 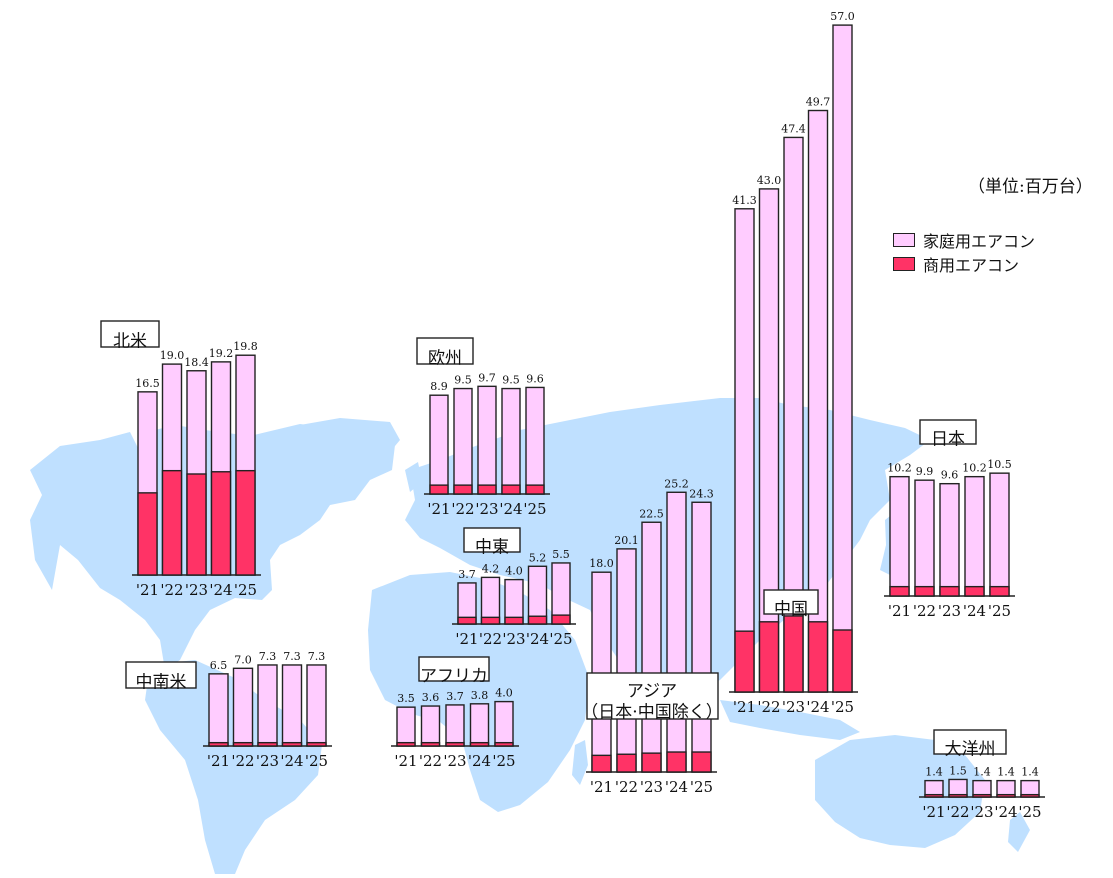 What do you see at coordinates (228, 710) in the screenshot?
I see `region-panel: 6.5 '21 7.0 '22 7.3 '23 7.3 '24 7.3 '25 中南米` at bounding box center [228, 710].